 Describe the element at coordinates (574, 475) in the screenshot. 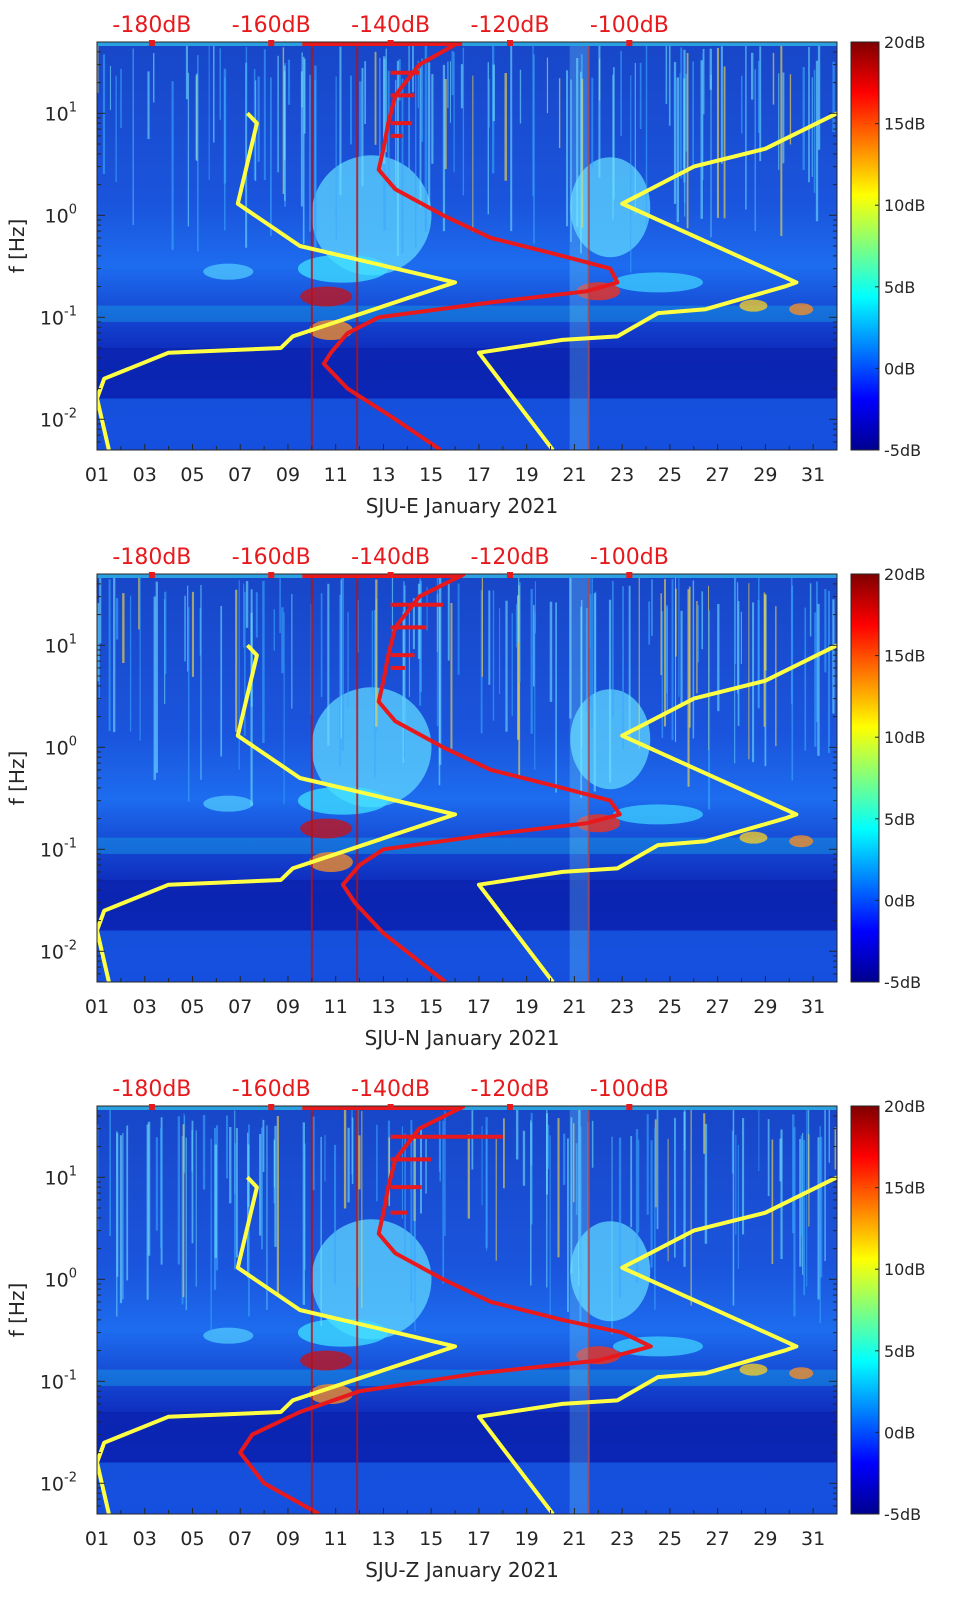

I see `x-tick-label: 21` at that location.